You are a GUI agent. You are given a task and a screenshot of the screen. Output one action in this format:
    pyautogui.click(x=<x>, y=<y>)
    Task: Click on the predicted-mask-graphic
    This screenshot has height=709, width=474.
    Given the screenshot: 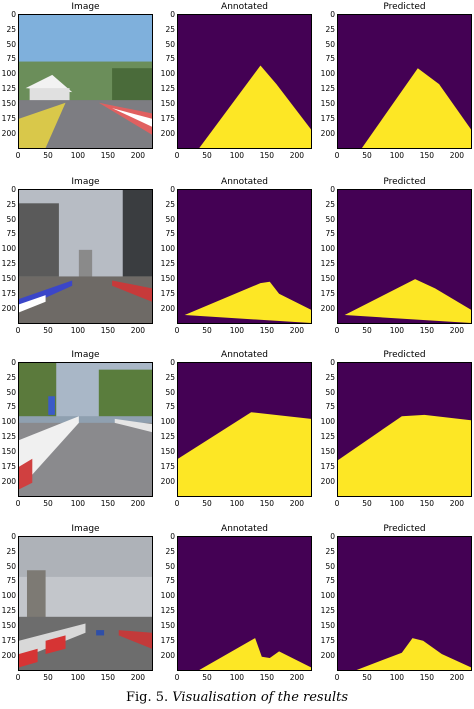 What is the action you would take?
    pyautogui.click(x=404, y=256)
    